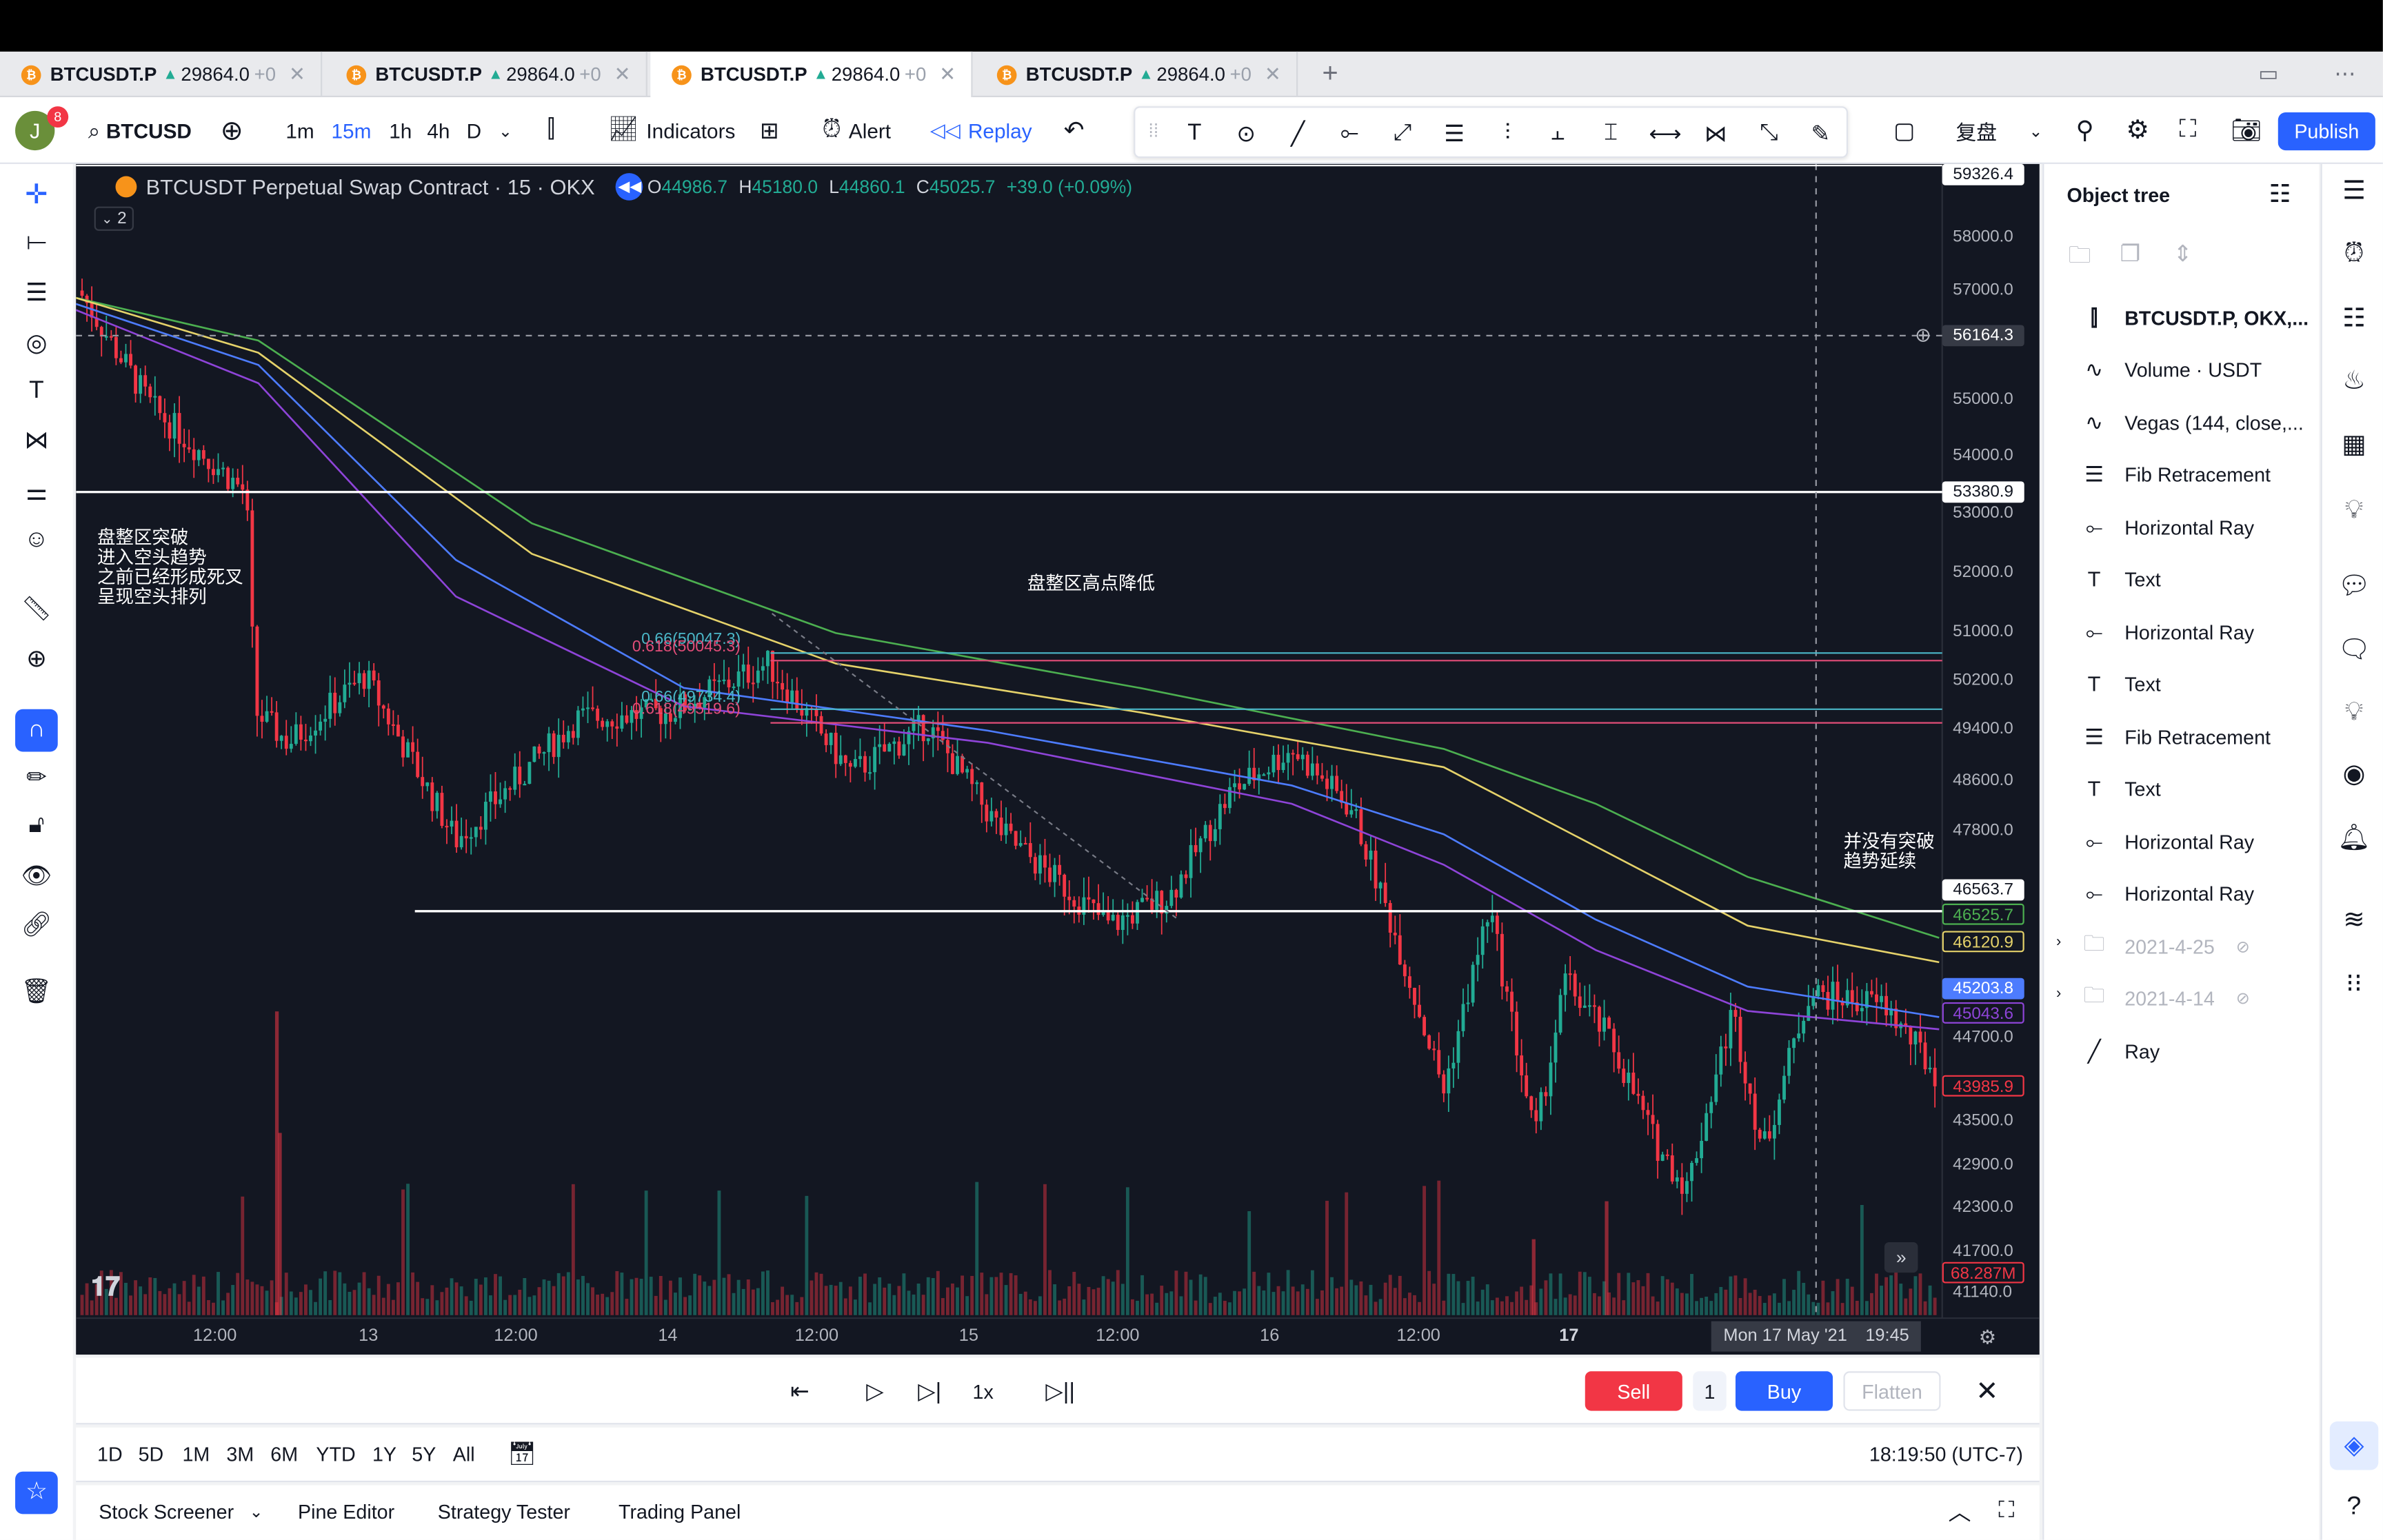 This screenshot has height=1540, width=2383. Describe the element at coordinates (231, 130) in the screenshot. I see `compare-add-icon: ⊕` at that location.